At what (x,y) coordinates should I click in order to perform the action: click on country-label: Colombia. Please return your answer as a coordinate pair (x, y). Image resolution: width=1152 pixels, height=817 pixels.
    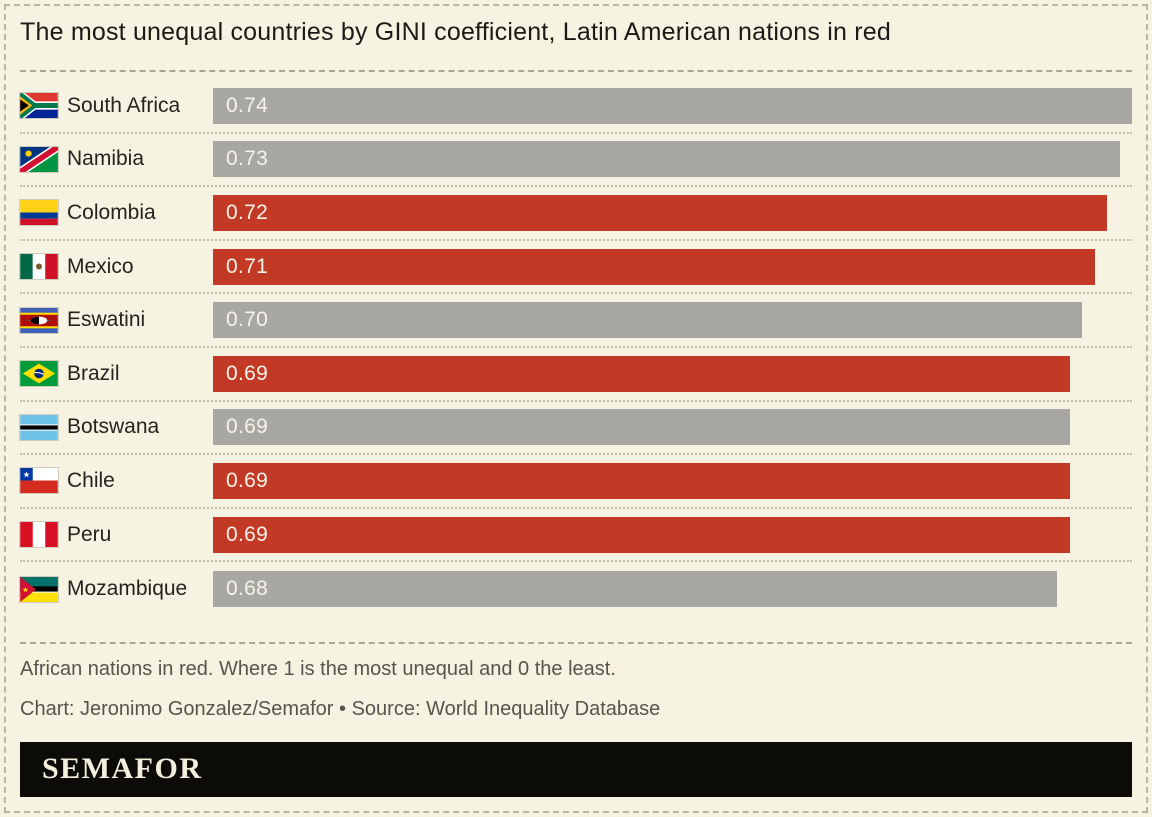
    Looking at the image, I should click on (111, 212).